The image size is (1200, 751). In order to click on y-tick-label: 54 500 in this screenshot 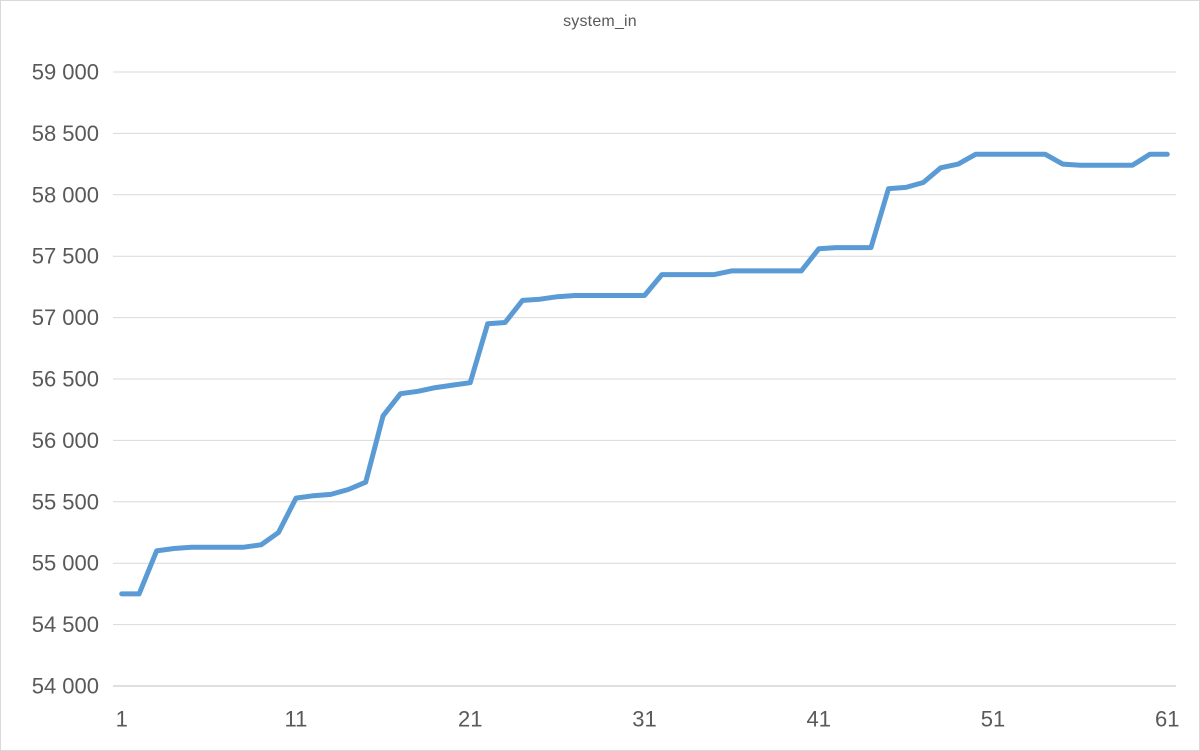, I will do `click(65, 624)`.